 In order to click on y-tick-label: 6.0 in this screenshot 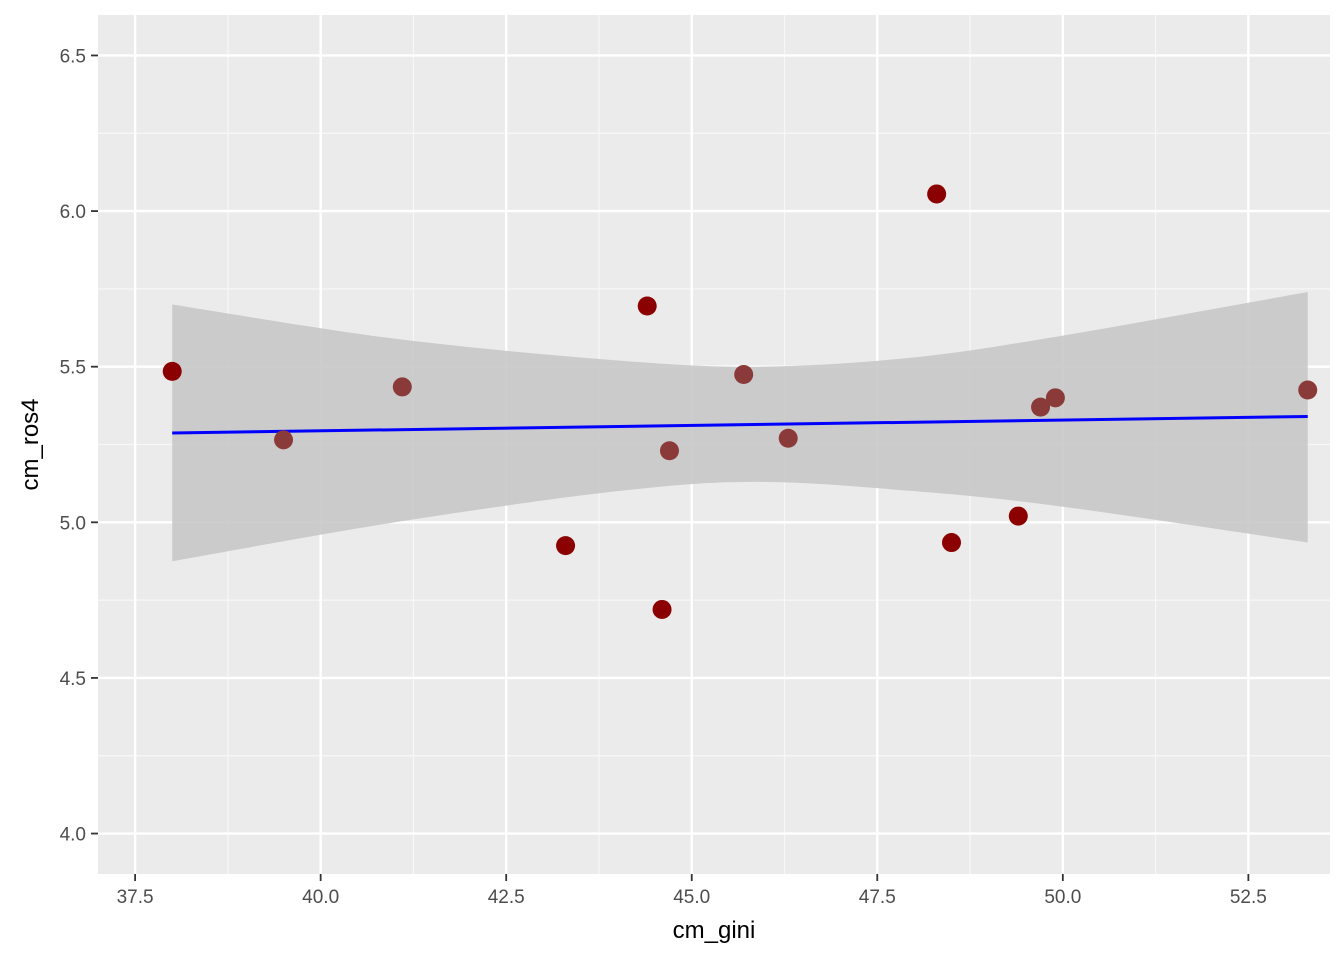, I will do `click(73, 212)`.